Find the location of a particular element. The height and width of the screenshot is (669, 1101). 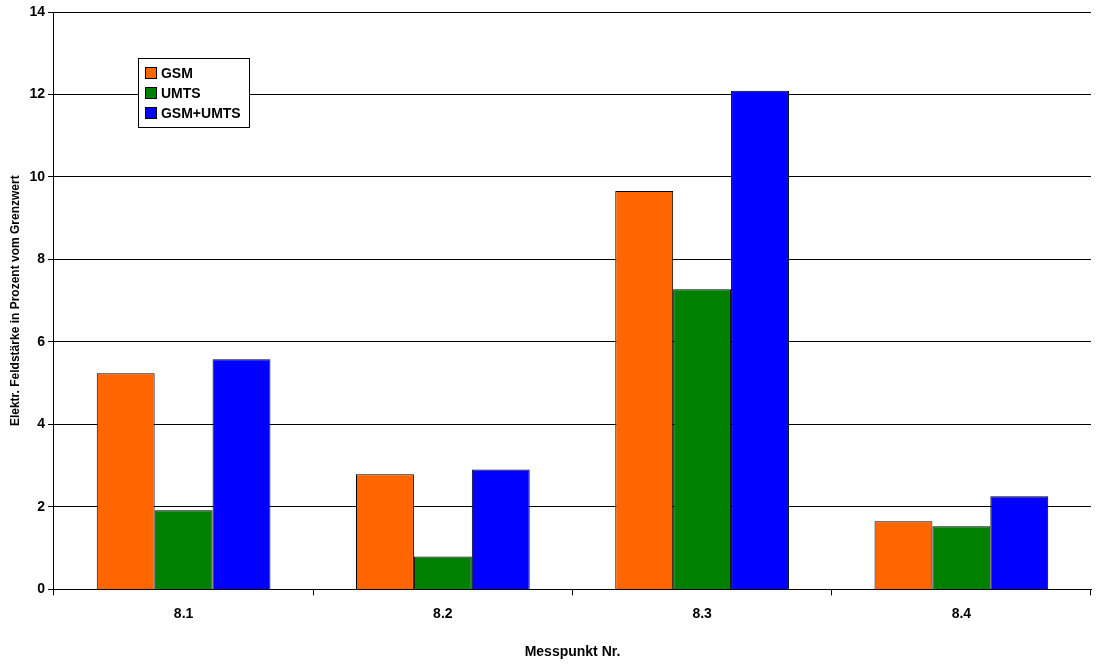

y-tick-label: 14 is located at coordinates (37, 10).